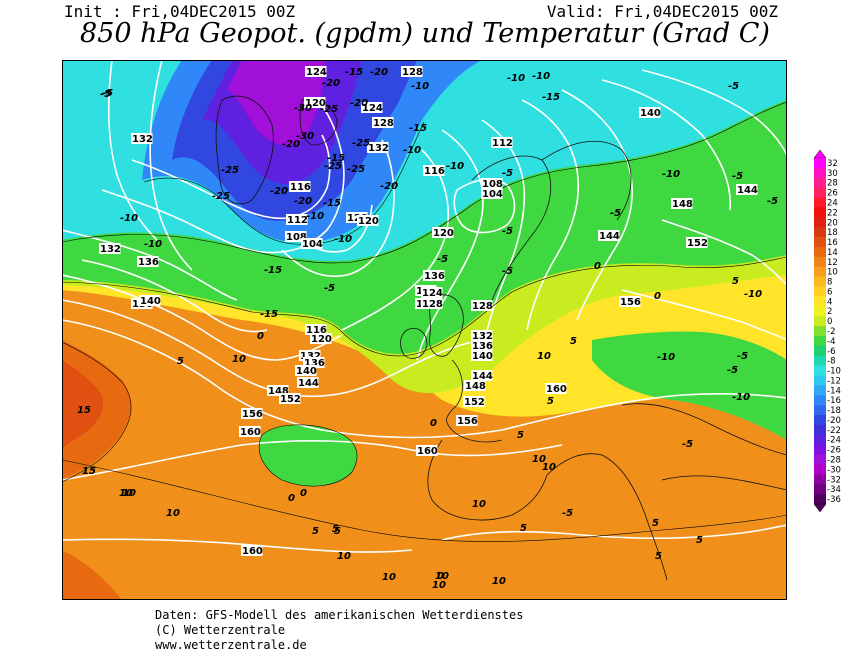  I want to click on colorbar-label: 22, so click(832, 213).